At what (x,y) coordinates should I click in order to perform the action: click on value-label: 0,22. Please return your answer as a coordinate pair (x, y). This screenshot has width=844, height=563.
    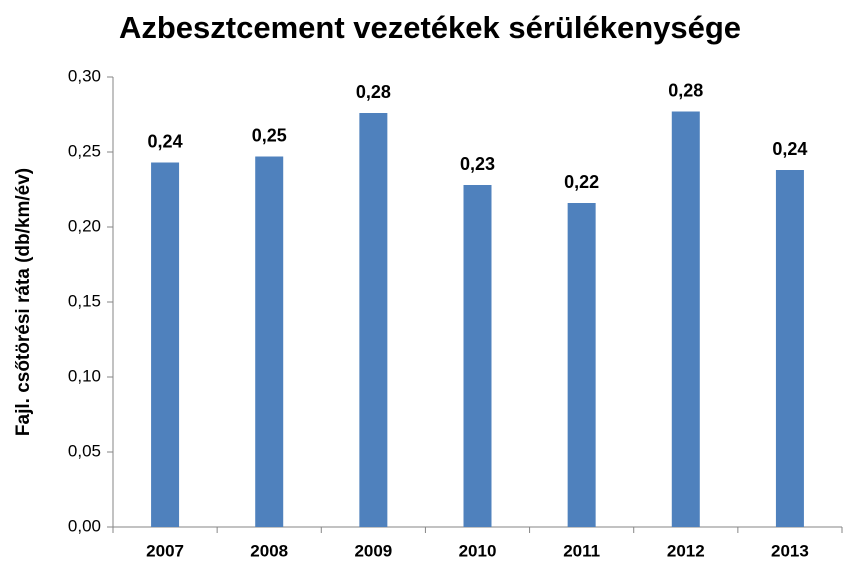
    Looking at the image, I should click on (581, 182).